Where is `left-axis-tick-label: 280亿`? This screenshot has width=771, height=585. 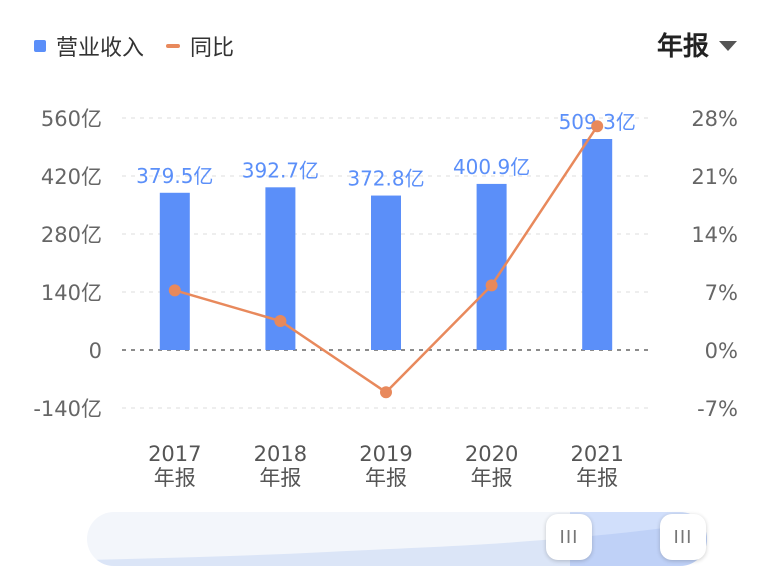 left-axis-tick-label: 280亿 is located at coordinates (71, 235).